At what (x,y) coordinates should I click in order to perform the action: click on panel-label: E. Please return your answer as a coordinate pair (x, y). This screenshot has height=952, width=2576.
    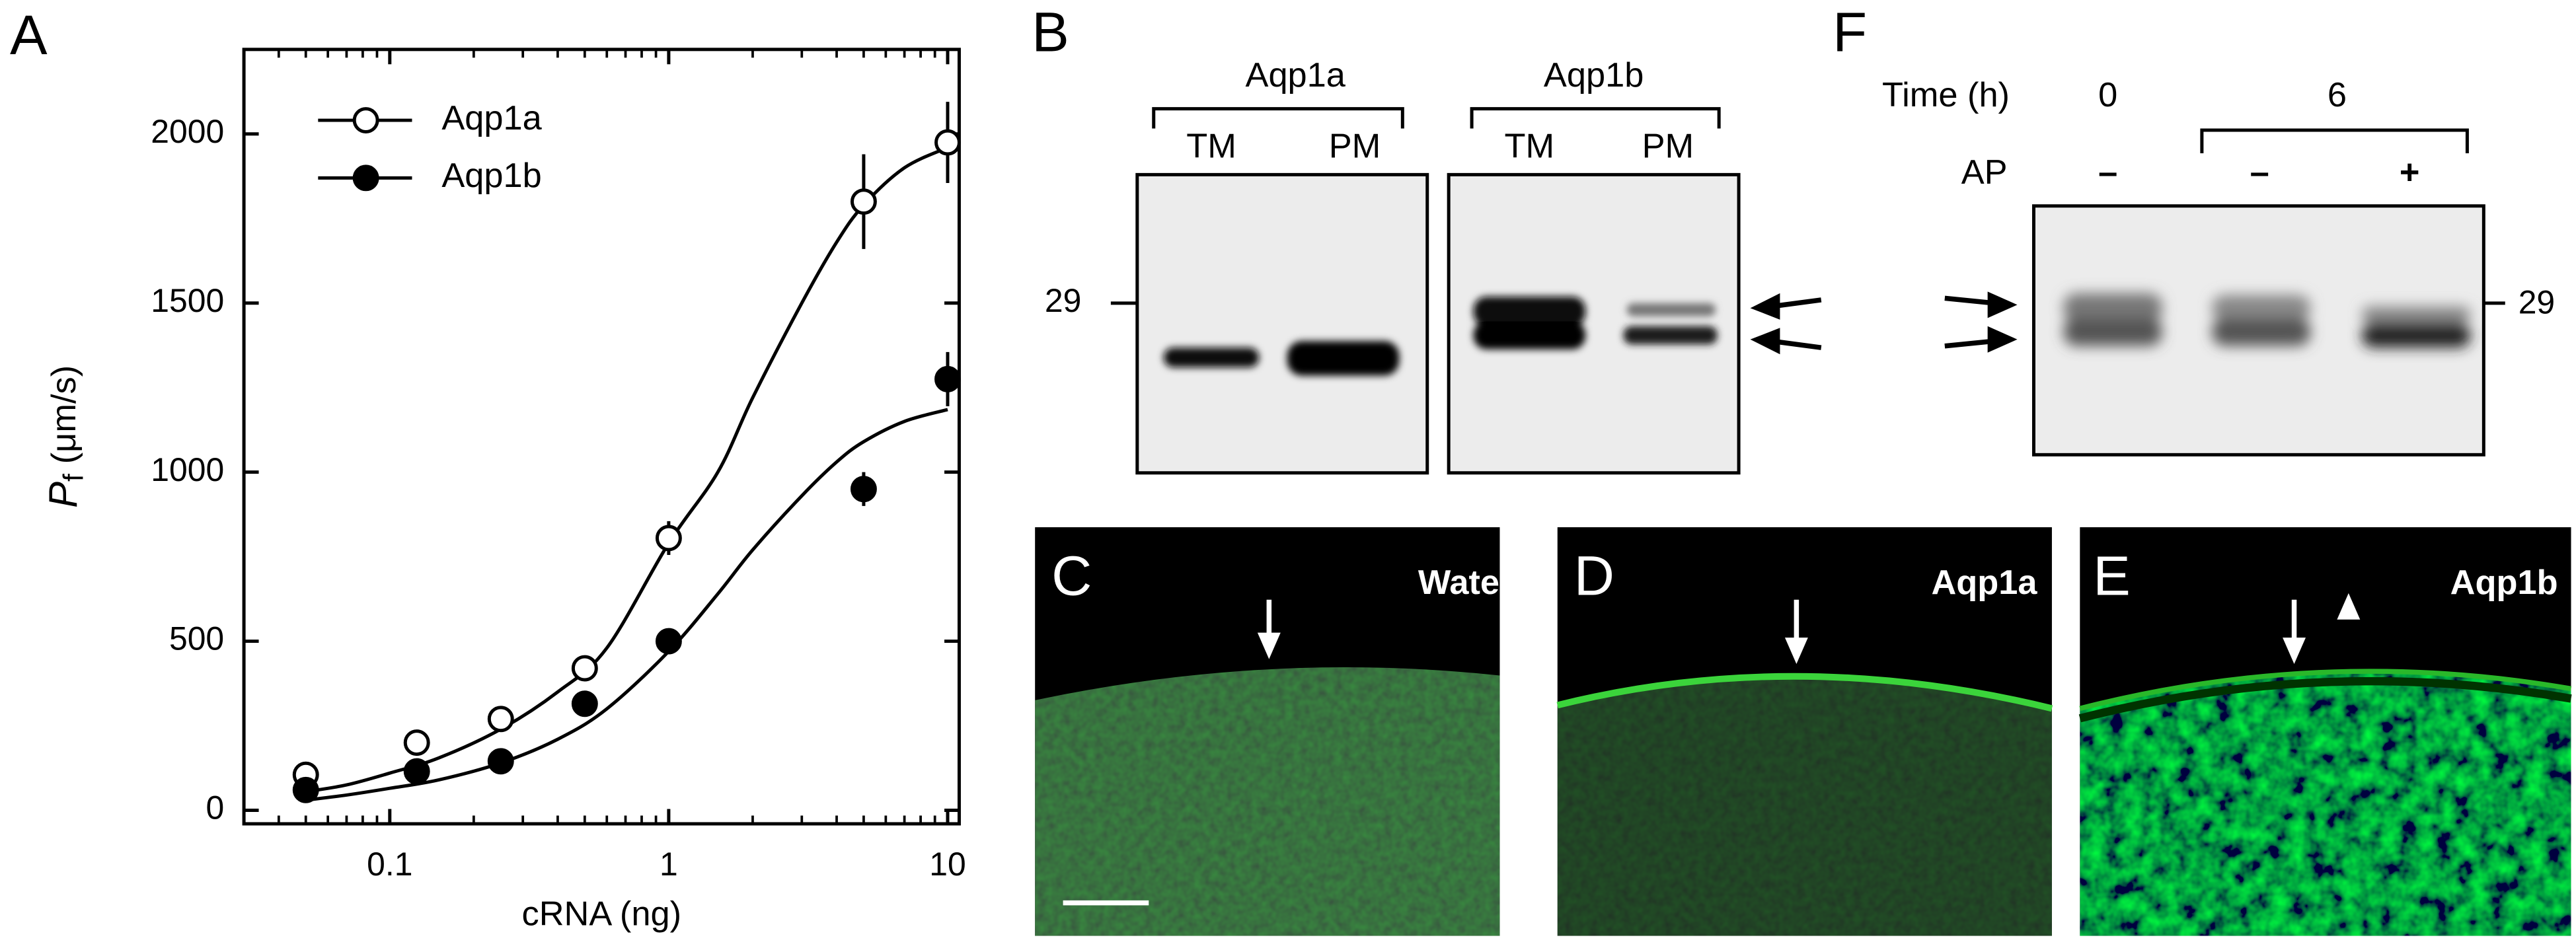
    Looking at the image, I should click on (2112, 575).